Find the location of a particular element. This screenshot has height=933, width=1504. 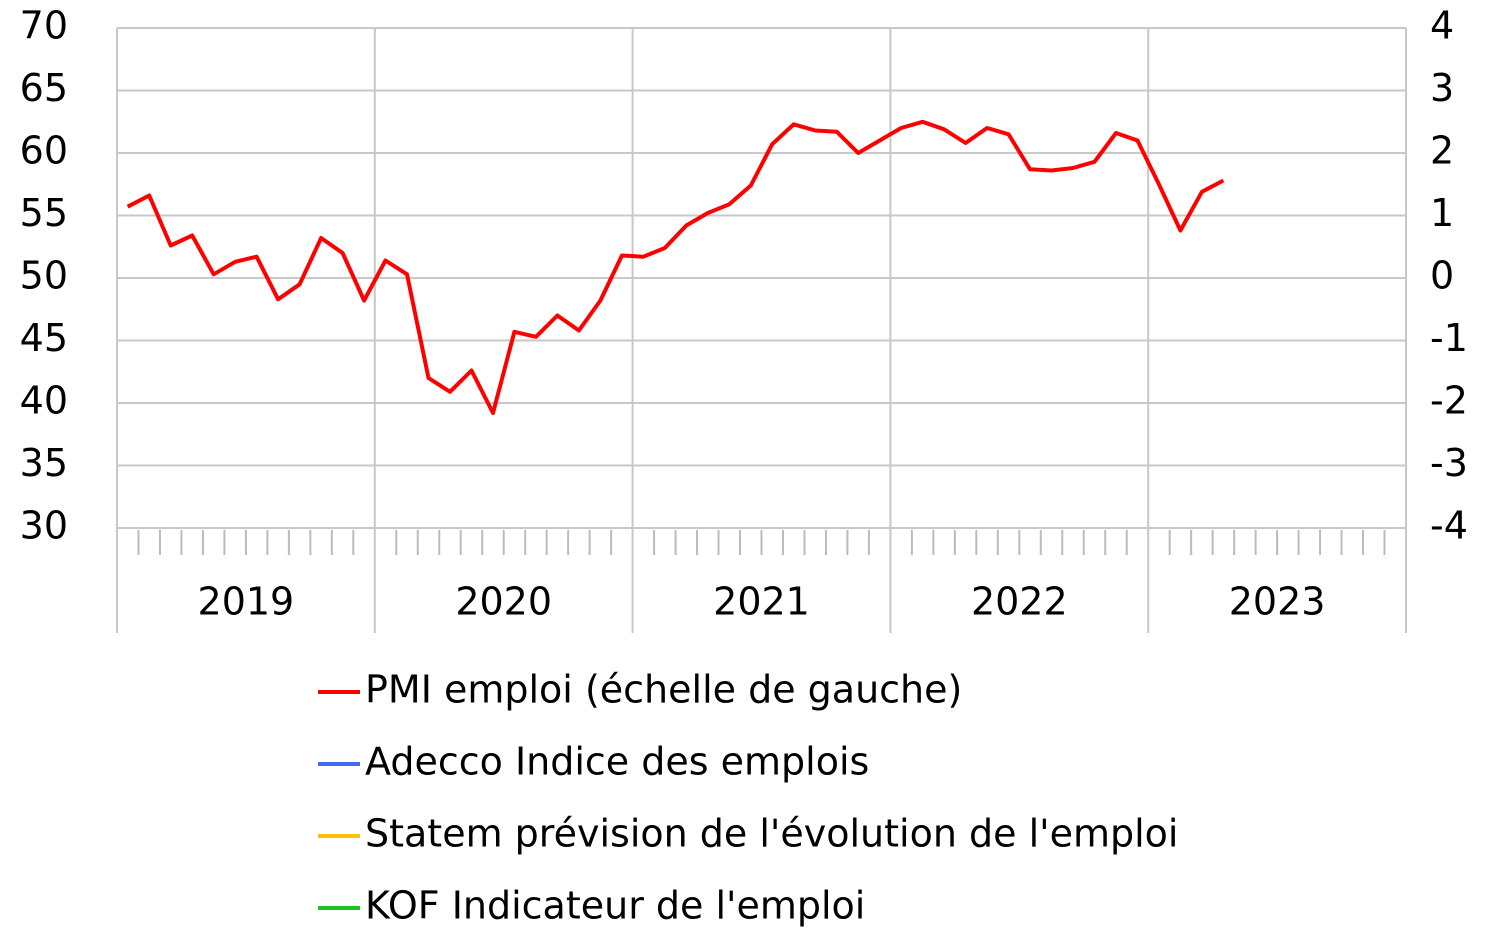

y2-tick-label: -1 is located at coordinates (1449, 338).